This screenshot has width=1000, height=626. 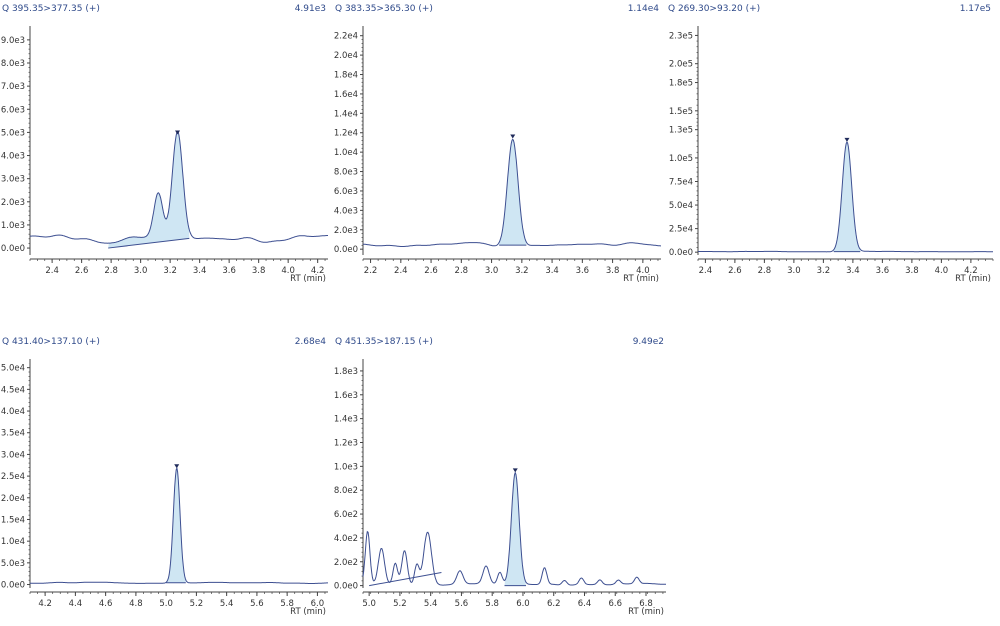 What do you see at coordinates (585, 604) in the screenshot?
I see `x-tick-label: 6.4` at bounding box center [585, 604].